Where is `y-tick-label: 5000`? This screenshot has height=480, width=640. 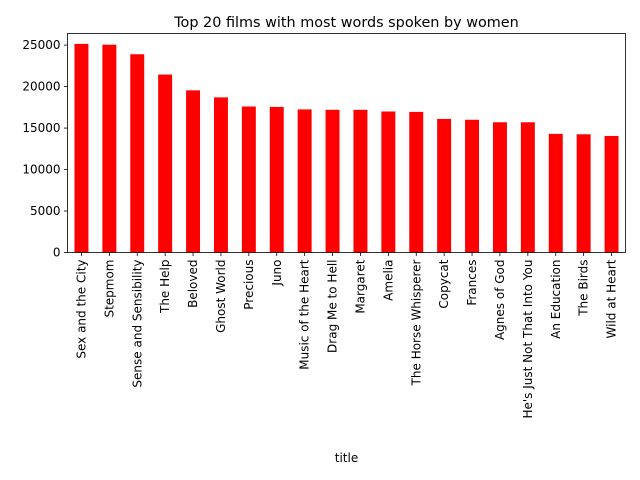
y-tick-label: 5000 is located at coordinates (45, 211).